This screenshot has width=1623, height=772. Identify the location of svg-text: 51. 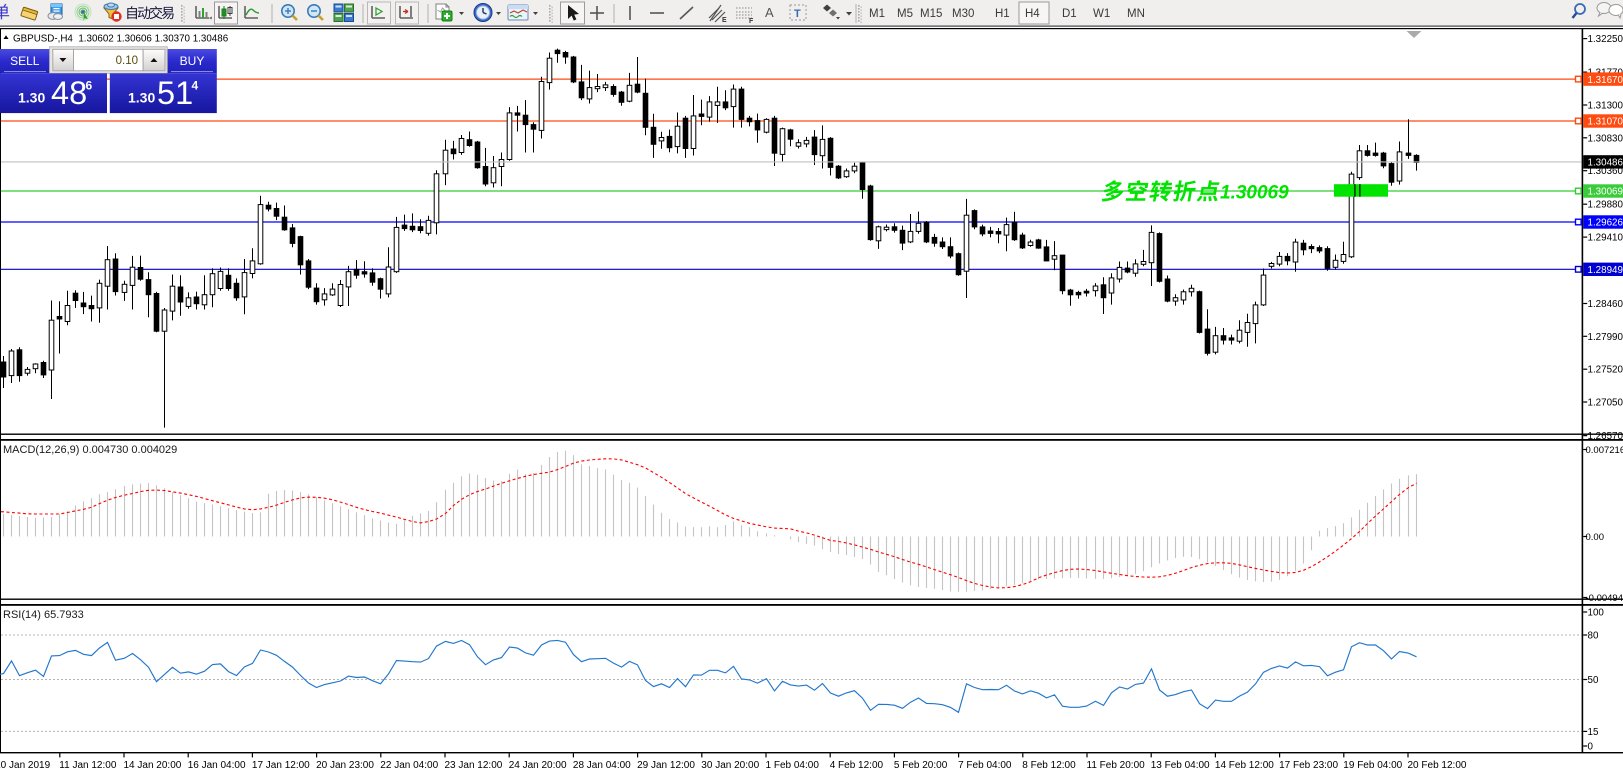
(175, 93).